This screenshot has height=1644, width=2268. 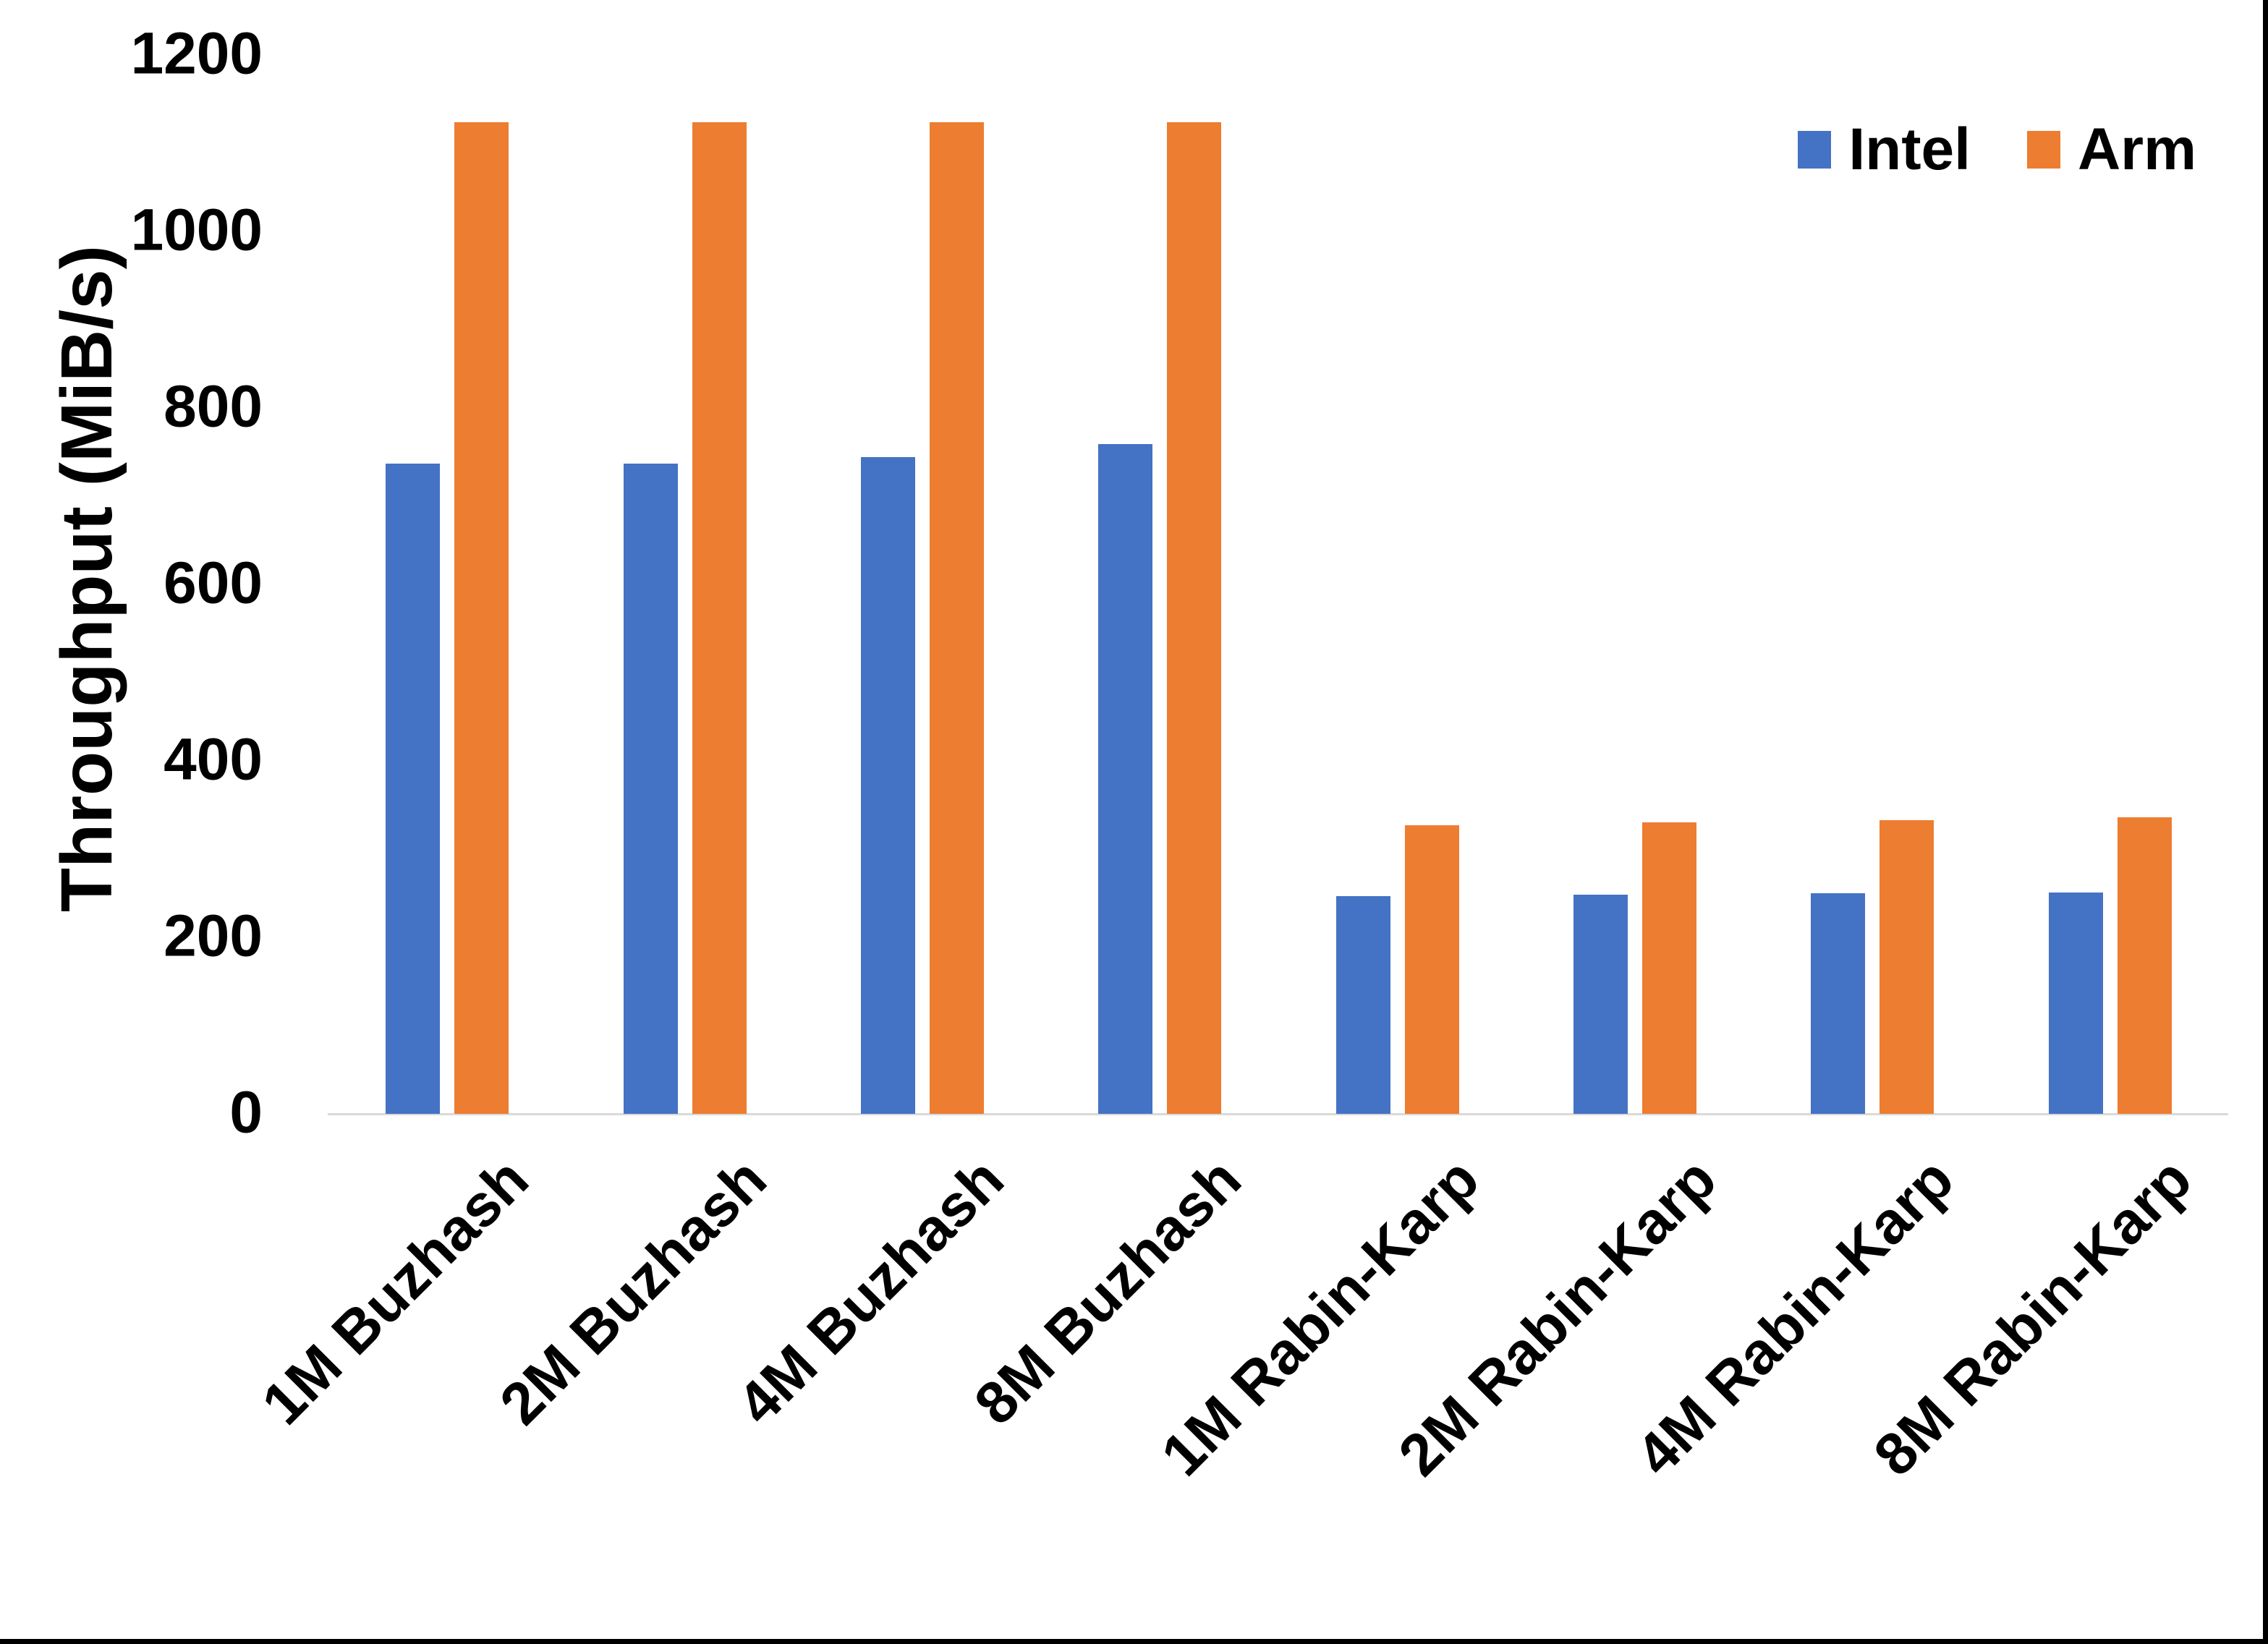 What do you see at coordinates (196, 230) in the screenshot?
I see `y-tick-label-1000: 1000` at bounding box center [196, 230].